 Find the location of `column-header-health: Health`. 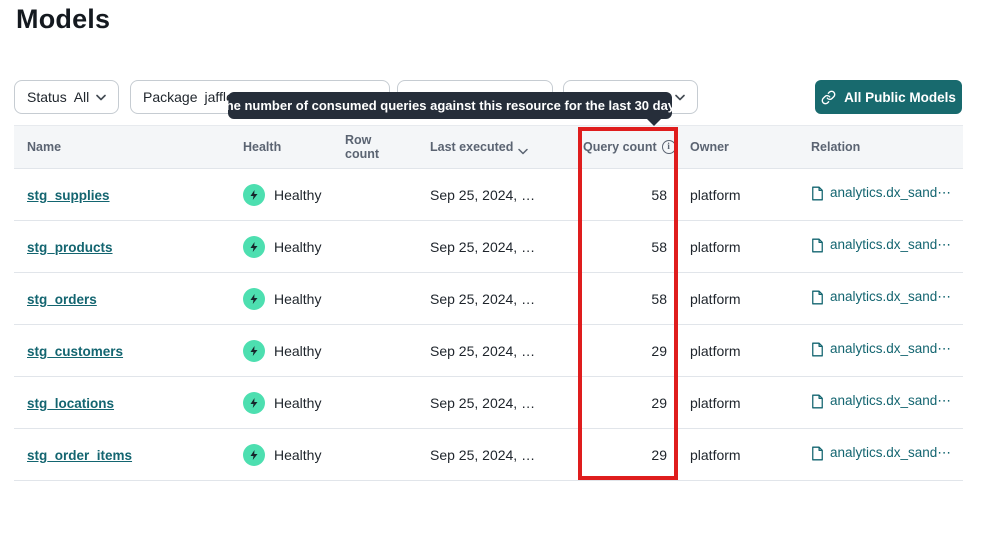

column-header-health: Health is located at coordinates (262, 147).